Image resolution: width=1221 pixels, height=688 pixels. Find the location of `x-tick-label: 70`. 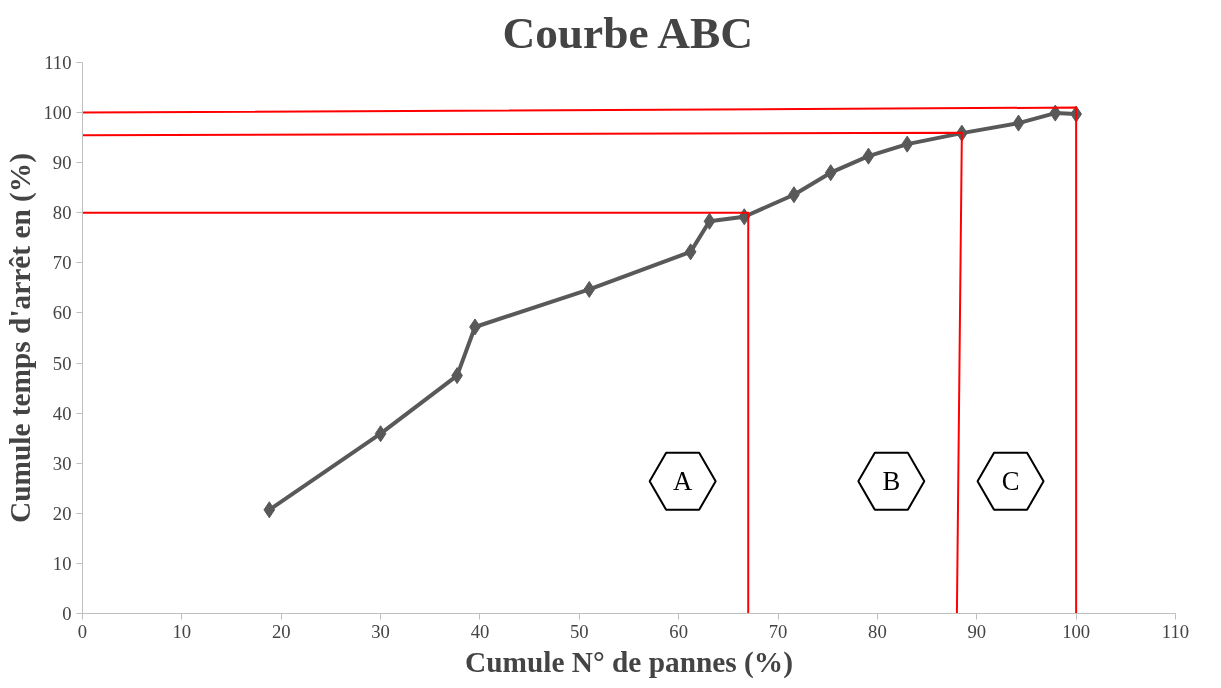

x-tick-label: 70 is located at coordinates (778, 631).